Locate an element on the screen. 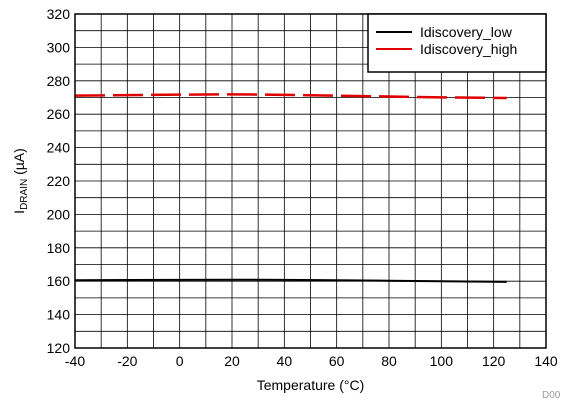 This screenshot has height=402, width=561. series-line-idiscovery-high is located at coordinates (290, 96).